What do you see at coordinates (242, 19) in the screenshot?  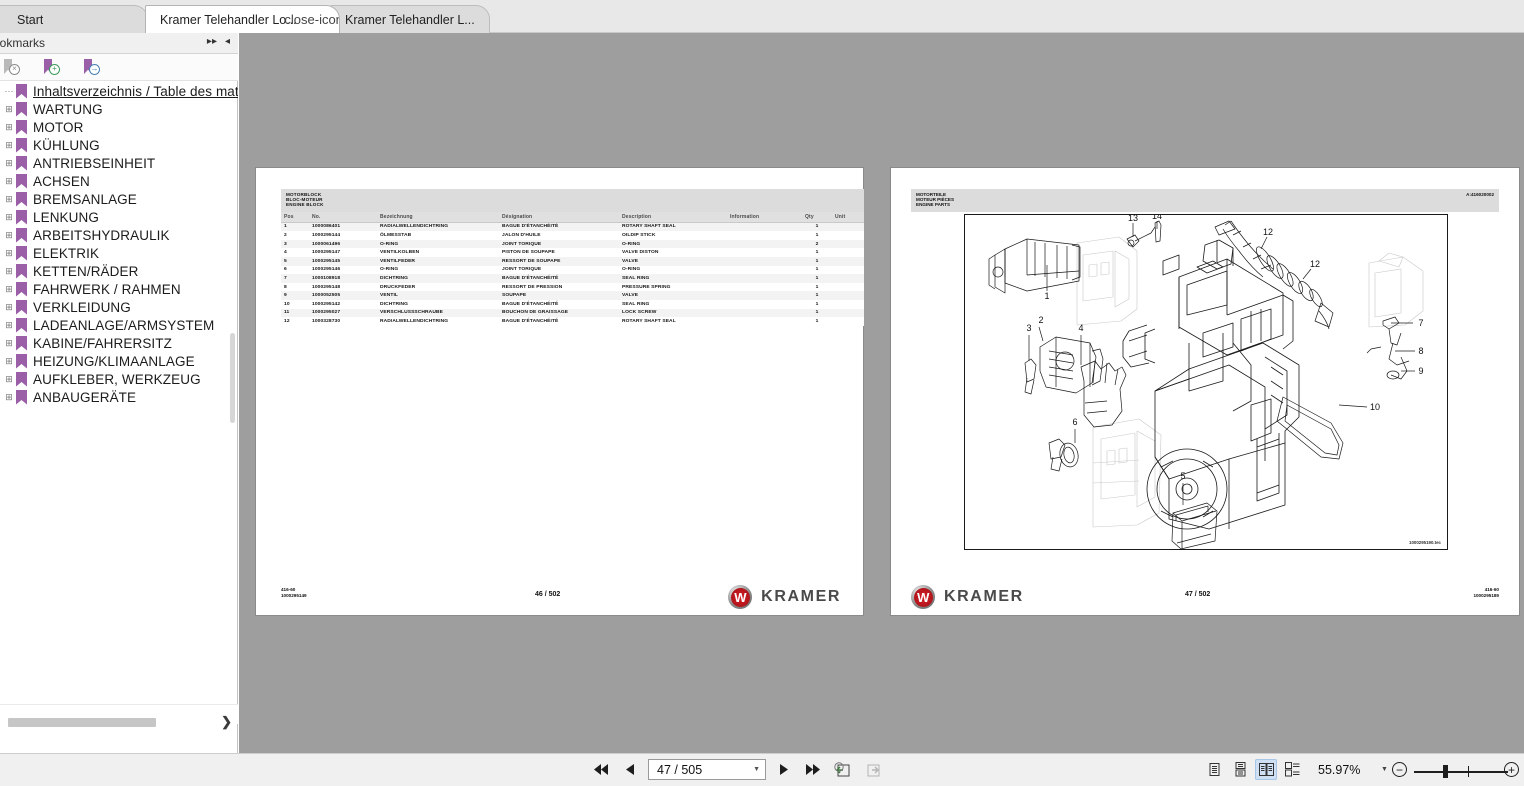 I see `tab-kramer-telehandler-1: Kramer Telehandler Lo... close-icon` at bounding box center [242, 19].